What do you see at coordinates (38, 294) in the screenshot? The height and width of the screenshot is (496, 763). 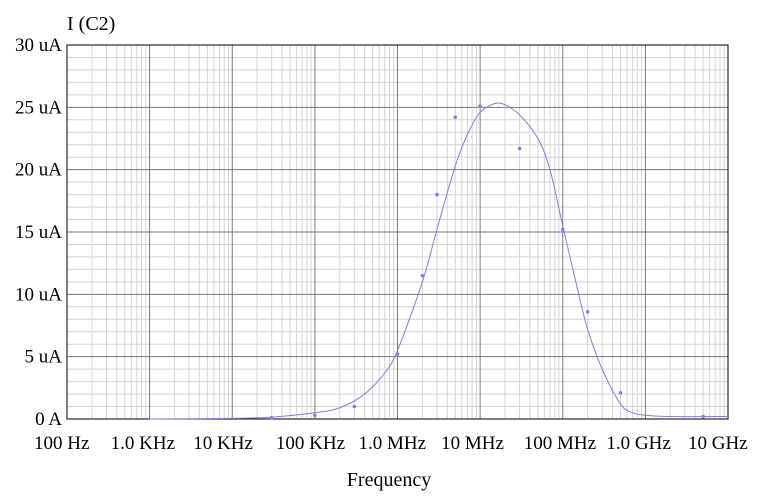 I see `y-tick-label: 10 uA` at bounding box center [38, 294].